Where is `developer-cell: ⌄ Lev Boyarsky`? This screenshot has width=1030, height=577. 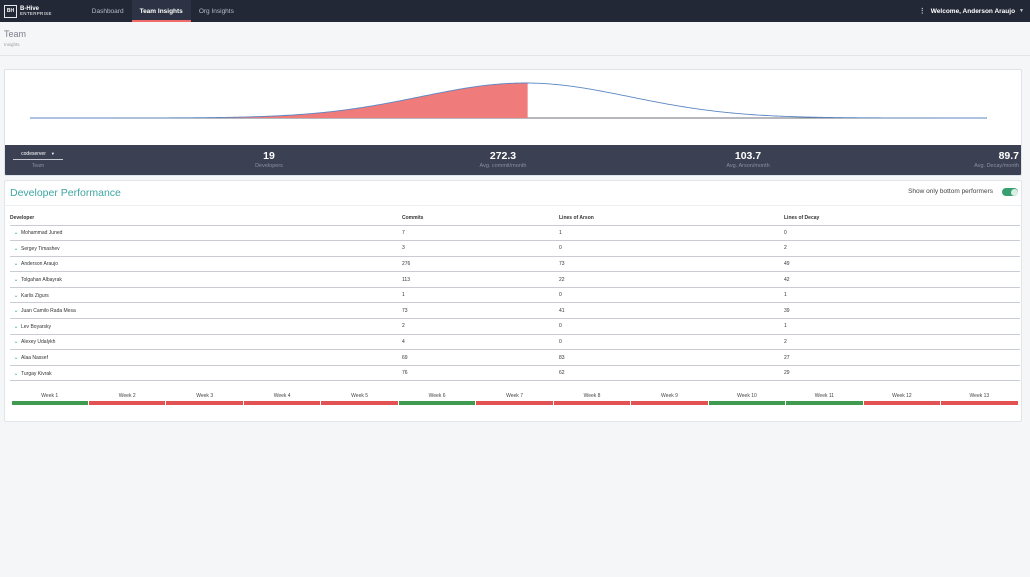 developer-cell: ⌄ Lev Boyarsky is located at coordinates (206, 326).